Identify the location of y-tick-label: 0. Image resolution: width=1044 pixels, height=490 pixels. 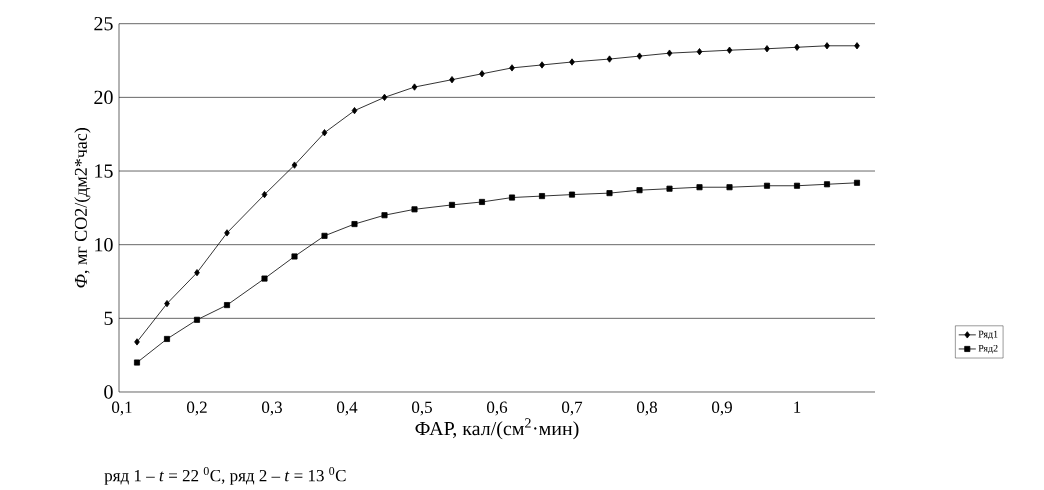
(108, 392).